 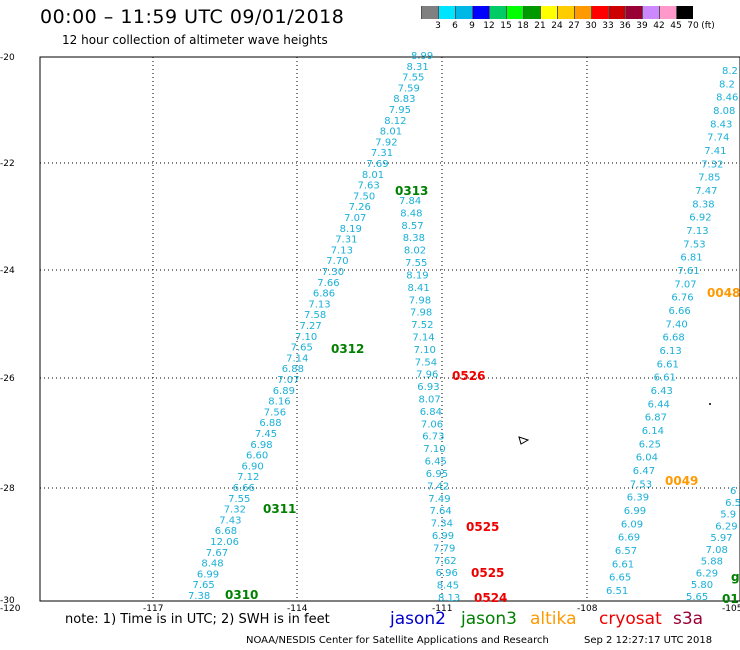 I want to click on wave-height-value: 7.12, so click(x=248, y=477).